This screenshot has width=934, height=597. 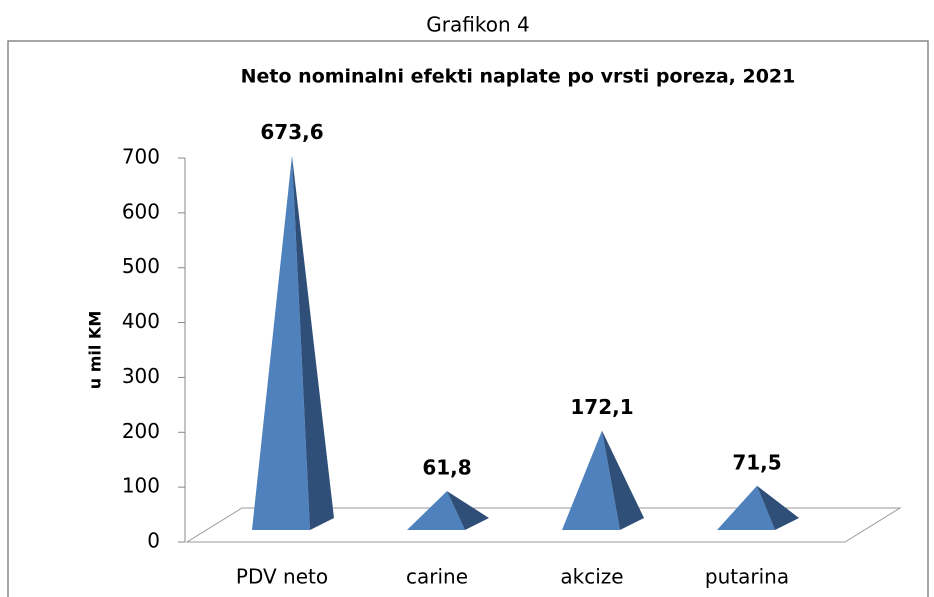 I want to click on y-tick-label: 0, so click(x=153, y=541).